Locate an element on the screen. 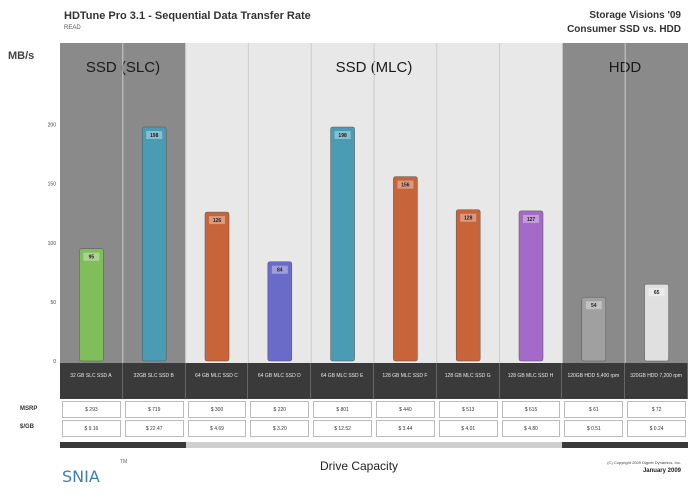  copyright-text: (C) Copyright 2009 Dignet Dynamics, Inc. is located at coordinates (644, 462).